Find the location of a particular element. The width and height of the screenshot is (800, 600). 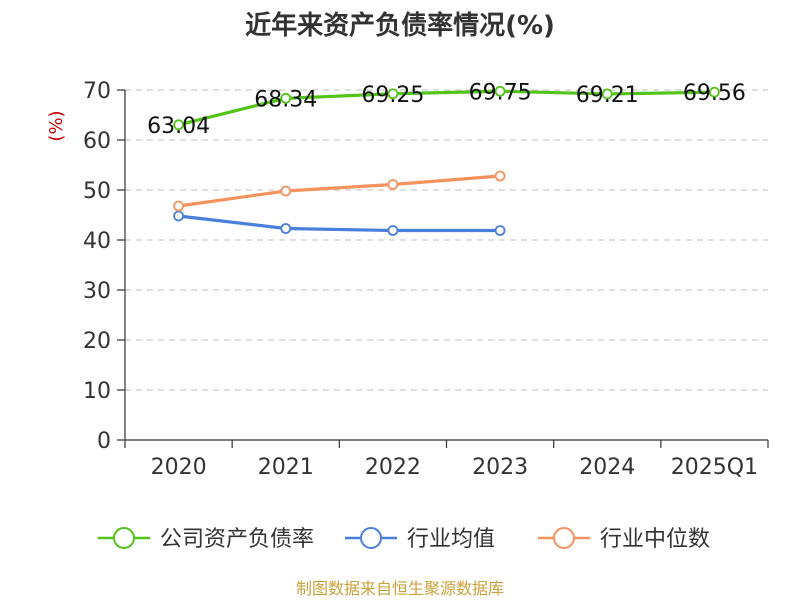

y-tick-label: 20 is located at coordinates (97, 341).